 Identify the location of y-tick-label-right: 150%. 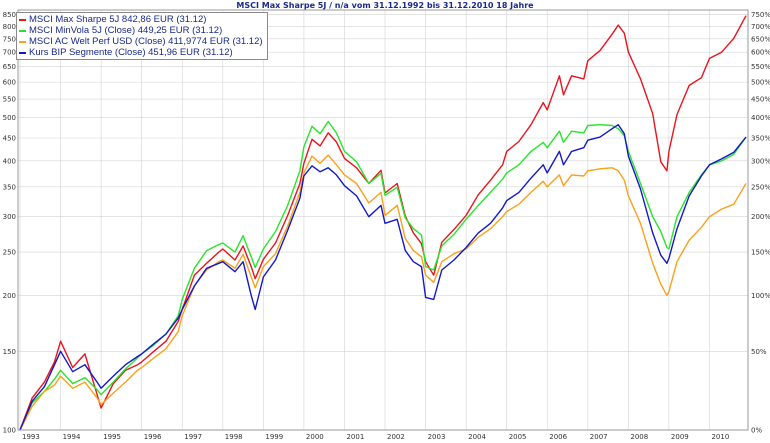
(760, 253).